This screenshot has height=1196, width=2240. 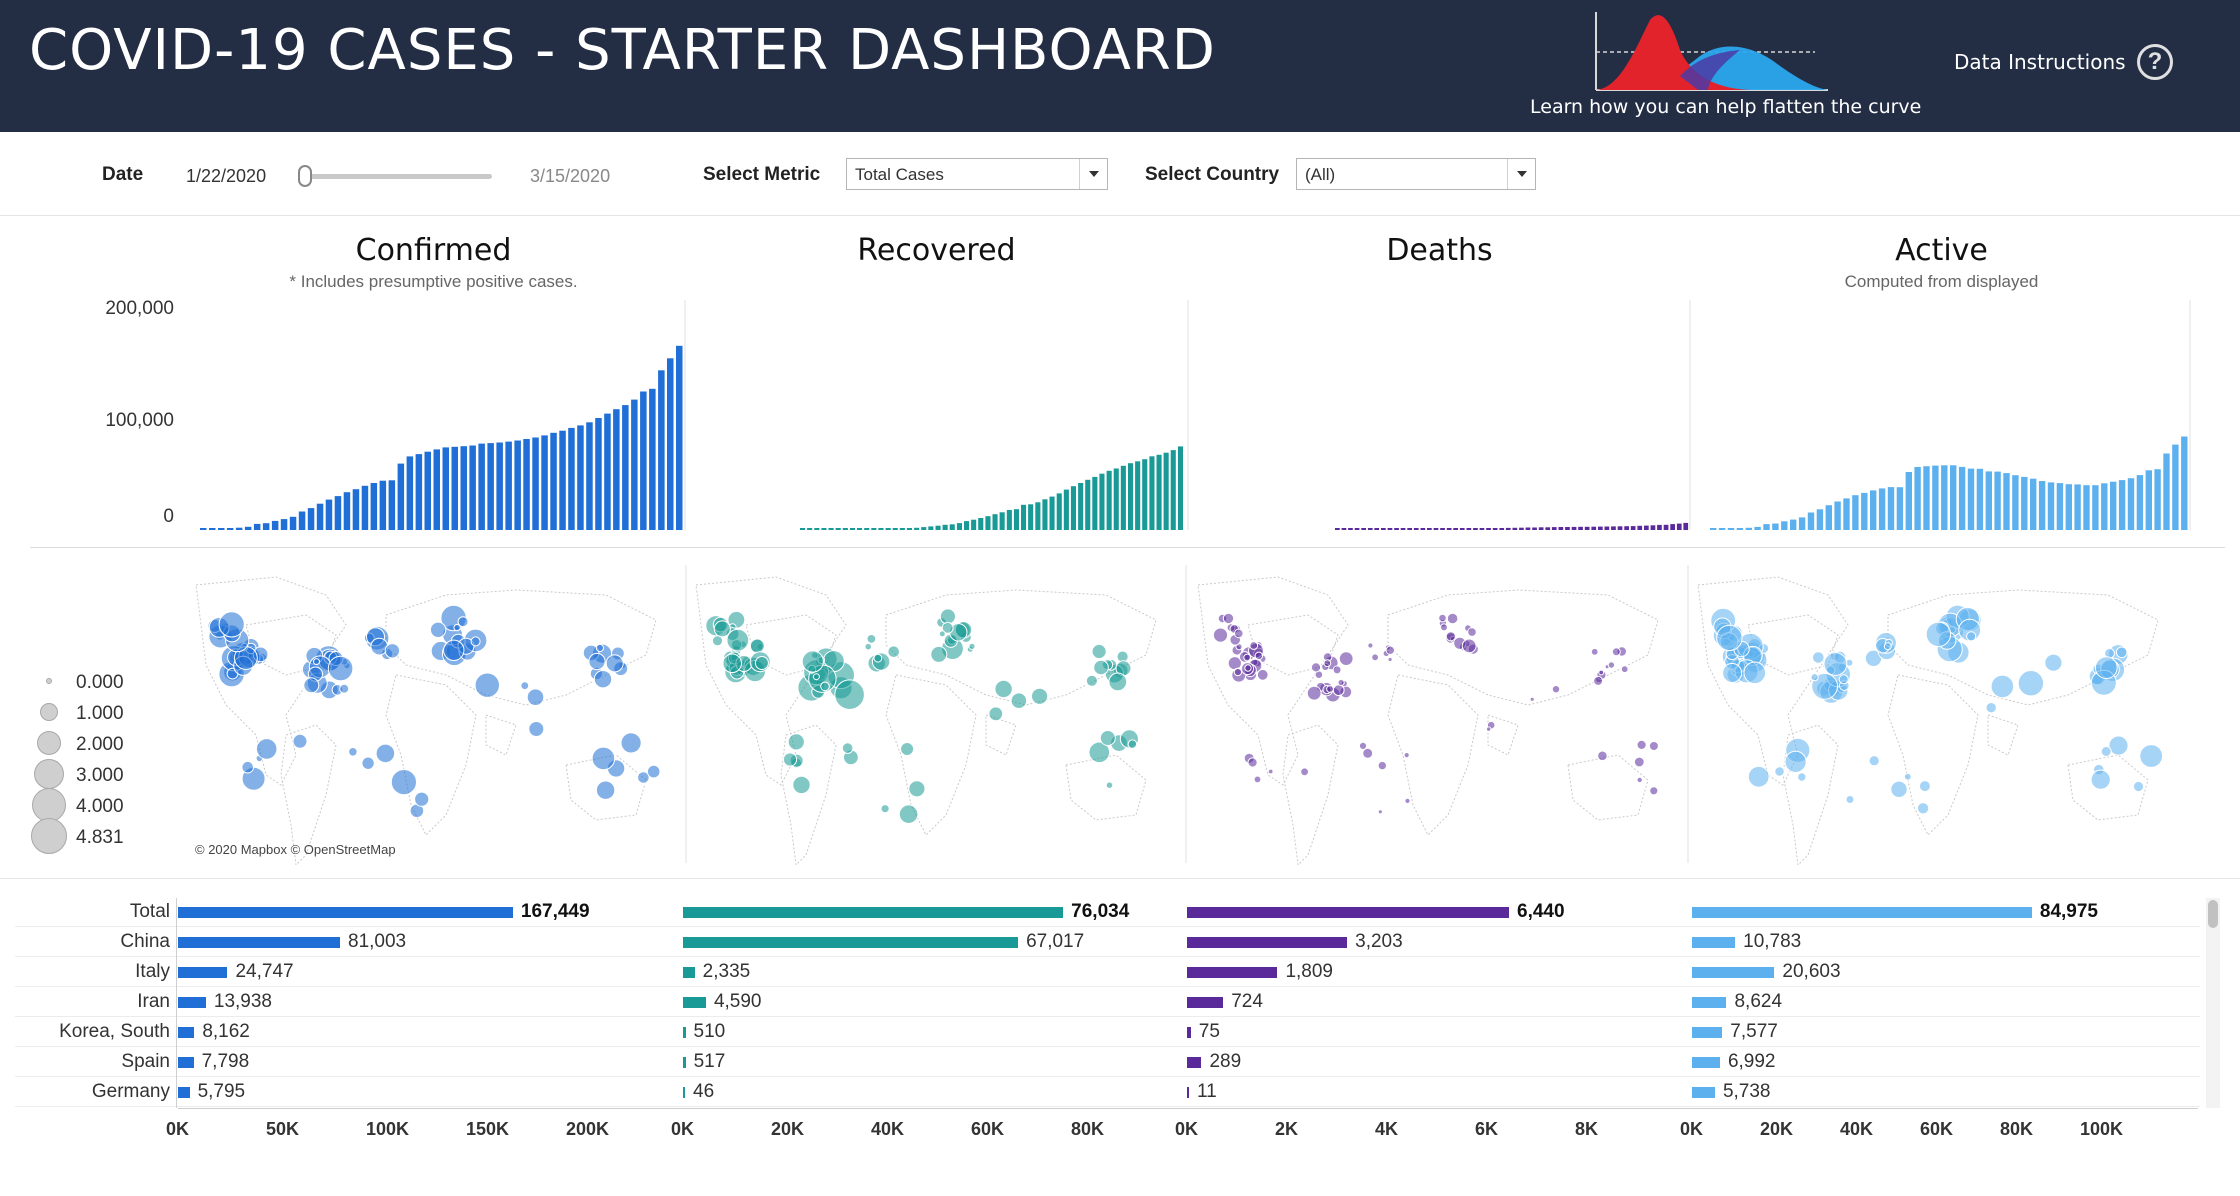 I want to click on map-recovered, so click(x=941, y=715).